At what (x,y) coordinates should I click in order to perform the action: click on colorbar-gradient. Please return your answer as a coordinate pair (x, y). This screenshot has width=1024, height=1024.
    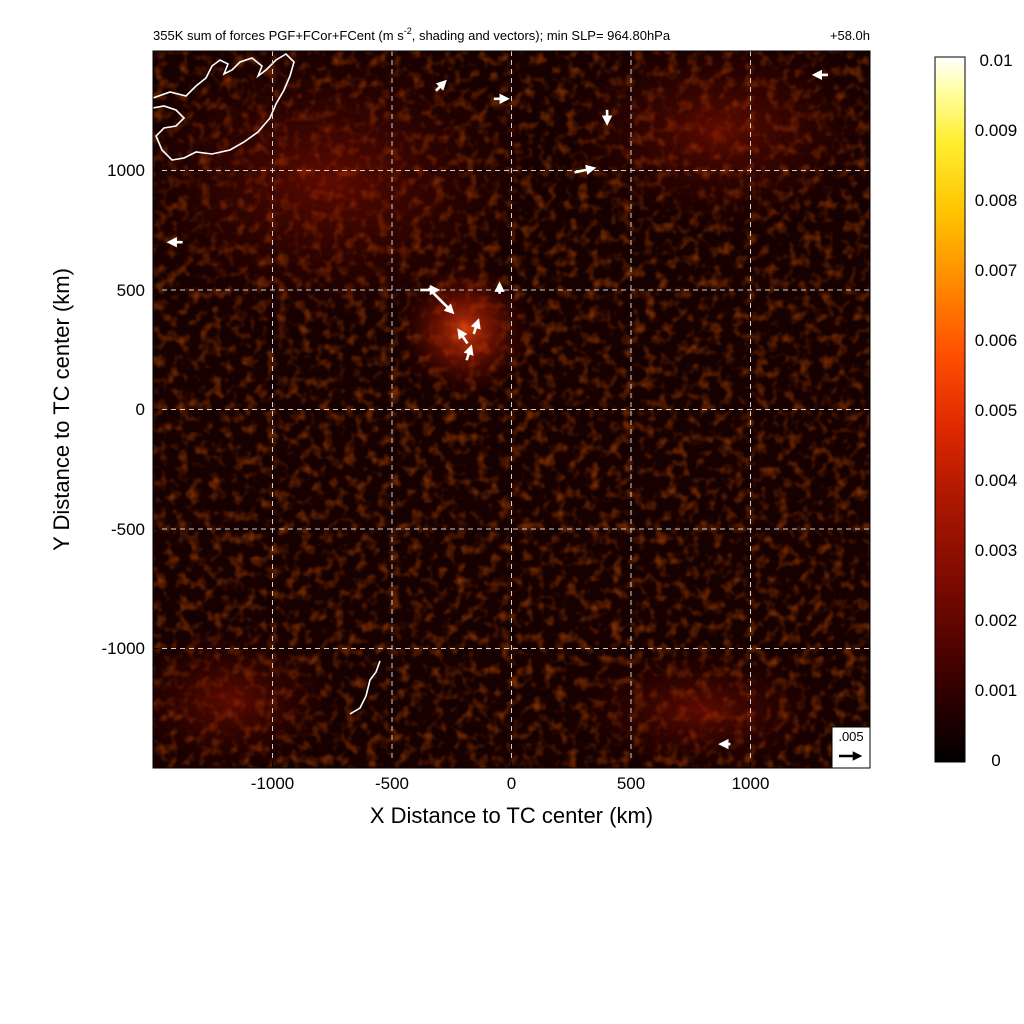
    Looking at the image, I should click on (950, 409).